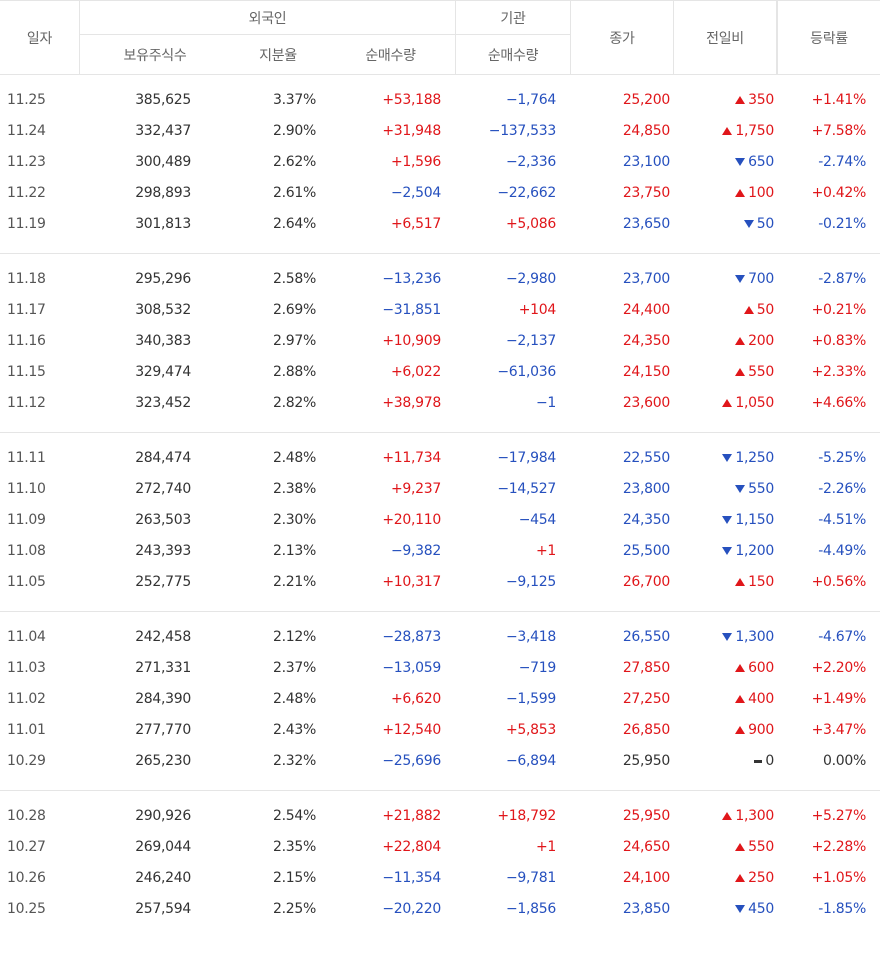 This screenshot has width=880, height=955. I want to click on cell-ratio: 2.54%, so click(294, 816).